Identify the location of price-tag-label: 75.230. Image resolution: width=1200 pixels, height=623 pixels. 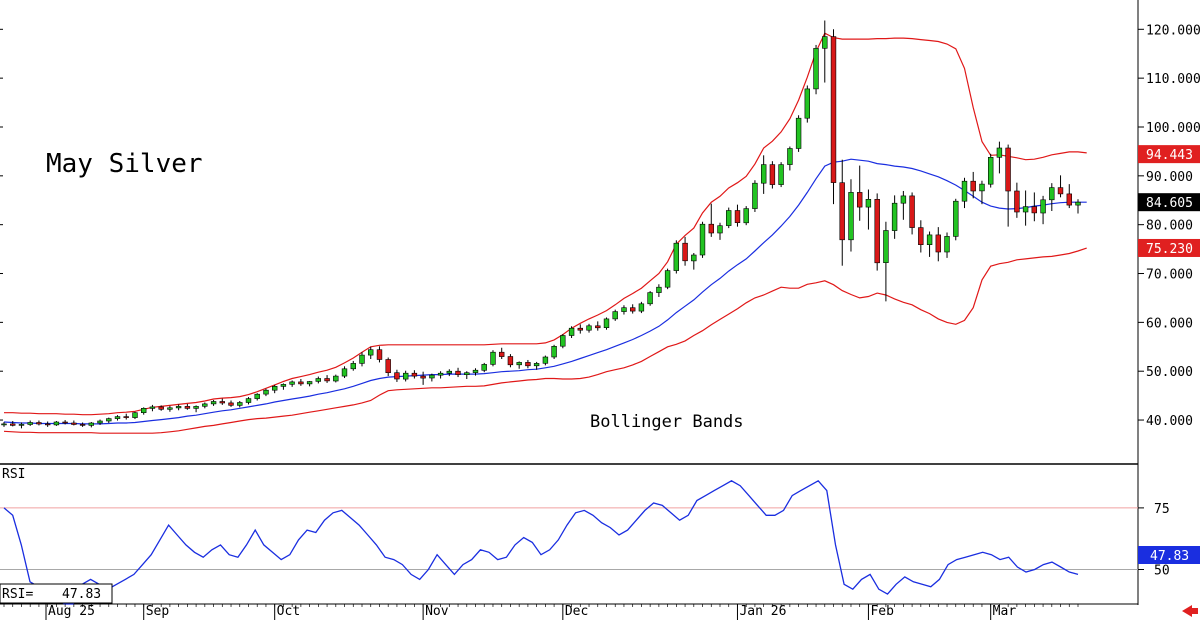
(1169, 249).